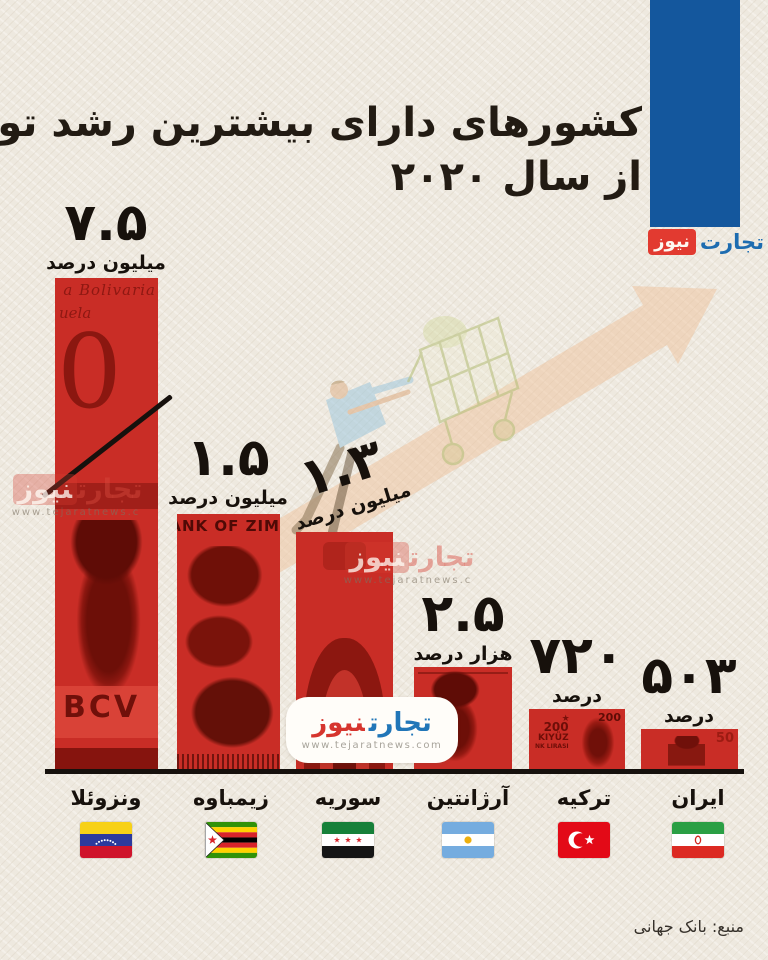  What do you see at coordinates (463, 624) in the screenshot?
I see `value-label-argentina: ۲.۵ هزار درصد` at bounding box center [463, 624].